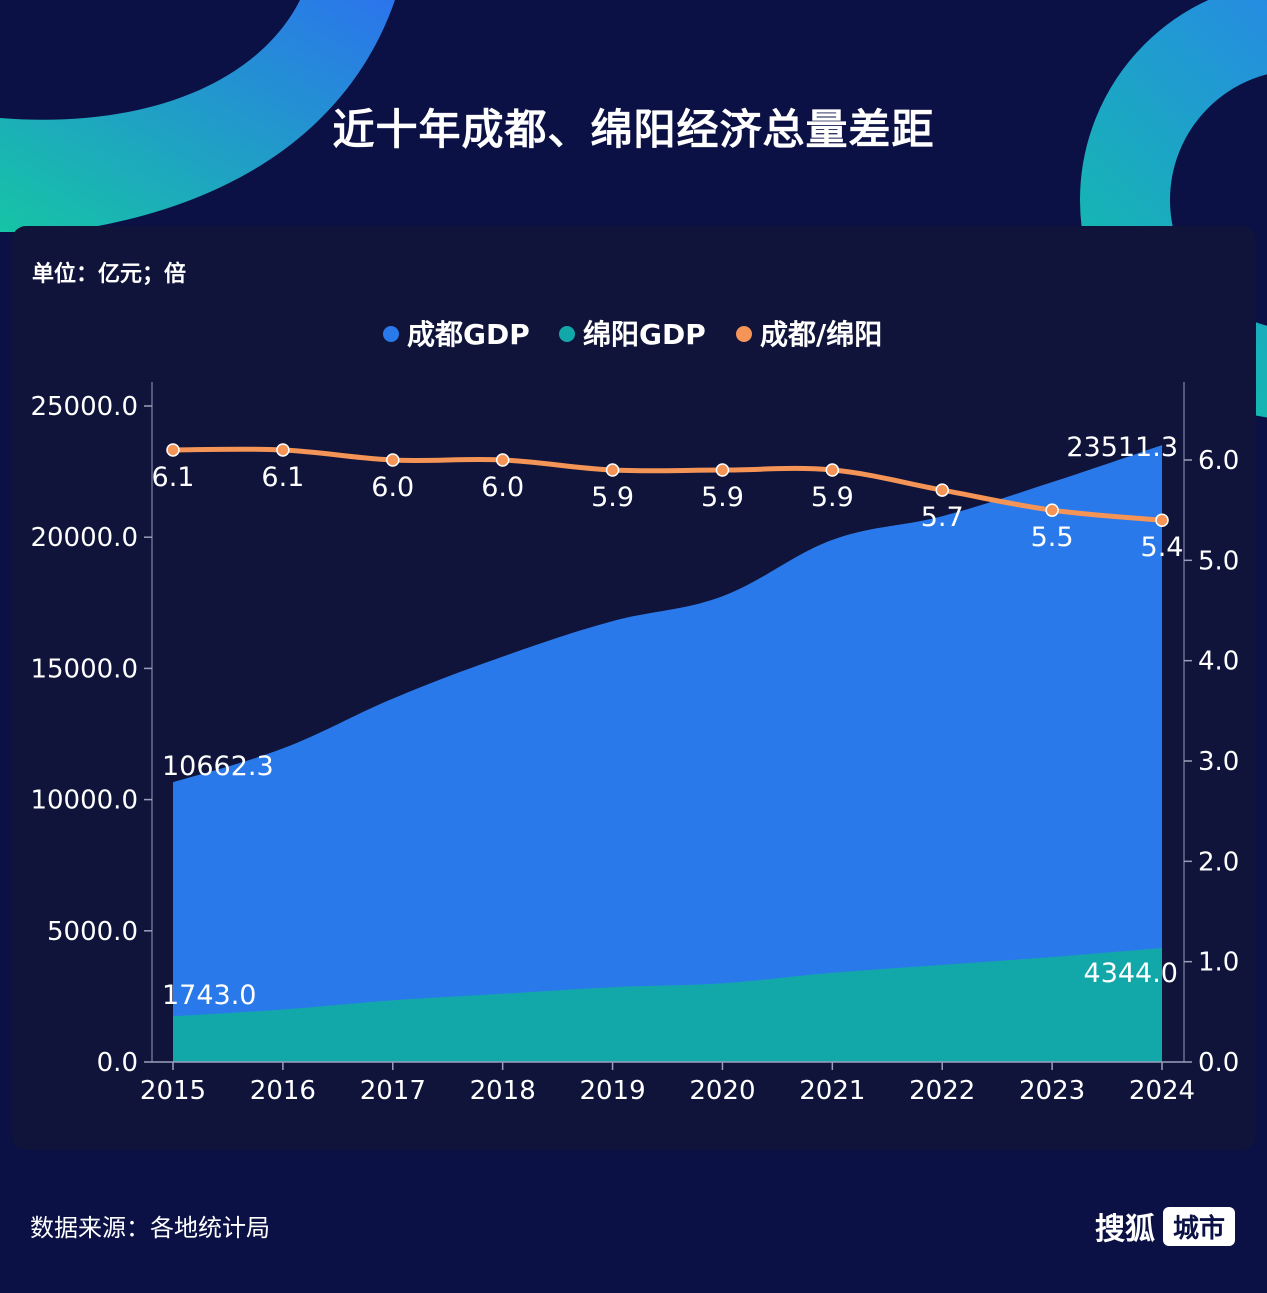 This screenshot has height=1293, width=1267. Describe the element at coordinates (218, 766) in the screenshot. I see `chengdu-start-label: 10662.3` at that location.